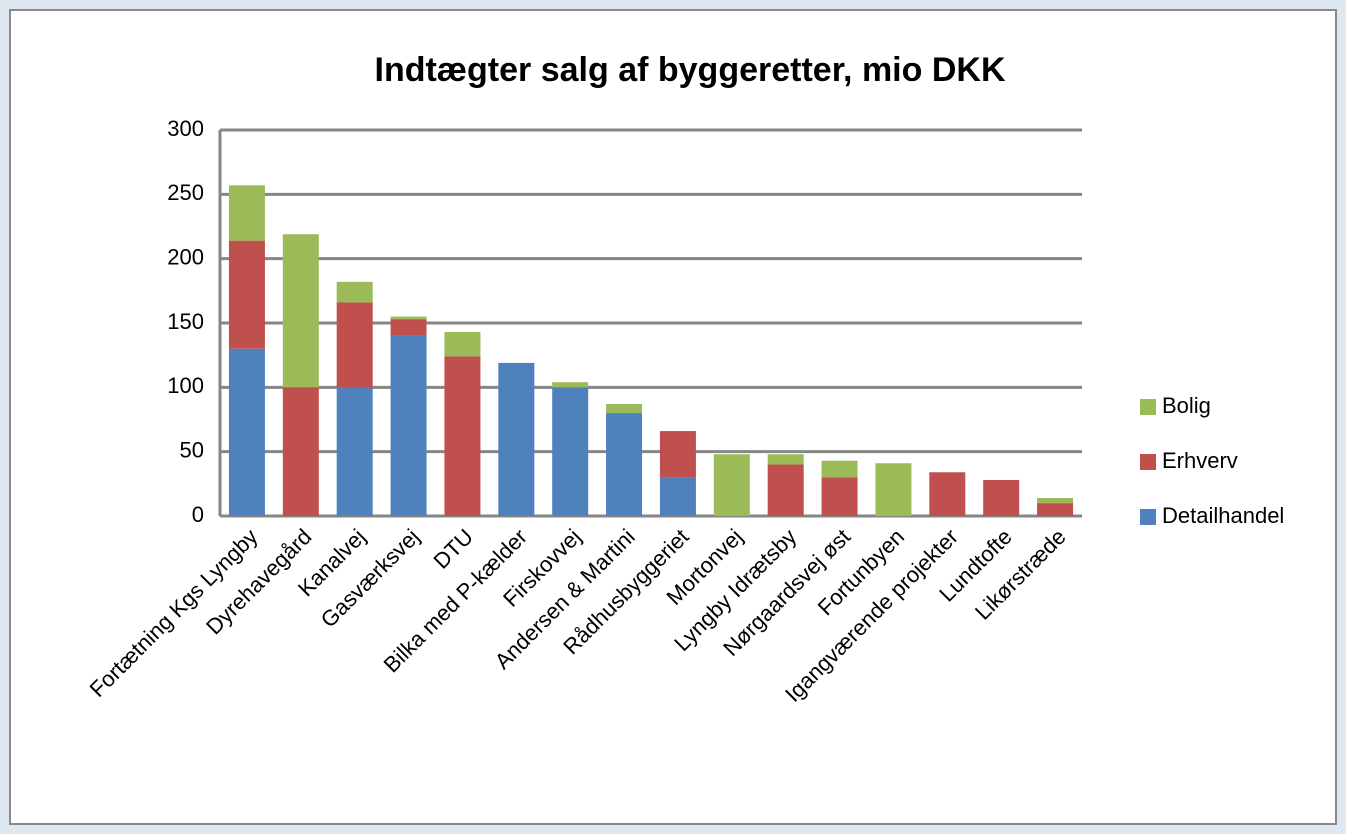 This screenshot has width=1346, height=834. I want to click on chart-title: Indtægter salg af byggeretter, mio DKK, so click(690, 70).